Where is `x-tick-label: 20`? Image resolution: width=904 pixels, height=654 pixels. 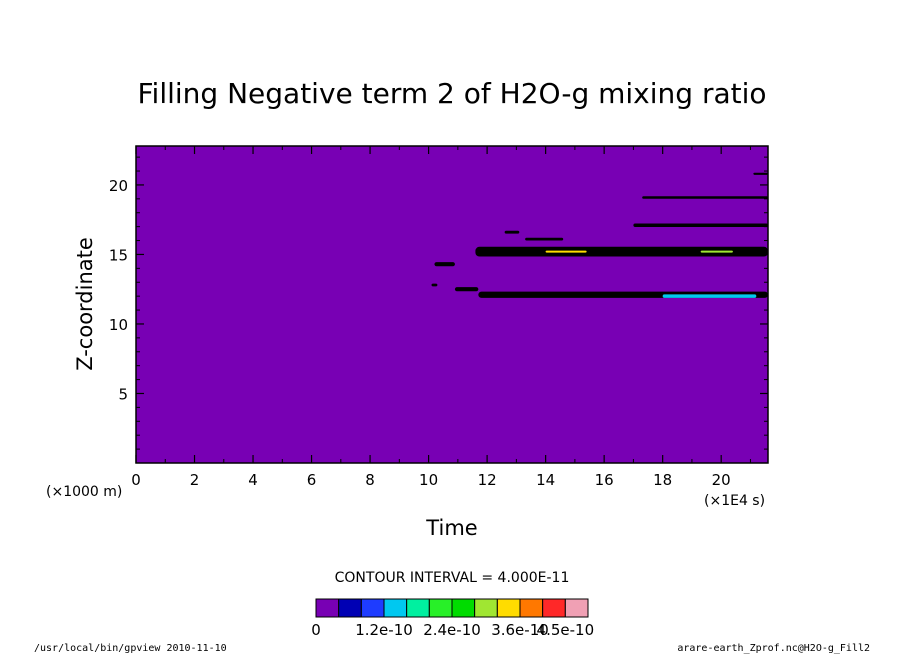 x-tick-label: 20 is located at coordinates (721, 480).